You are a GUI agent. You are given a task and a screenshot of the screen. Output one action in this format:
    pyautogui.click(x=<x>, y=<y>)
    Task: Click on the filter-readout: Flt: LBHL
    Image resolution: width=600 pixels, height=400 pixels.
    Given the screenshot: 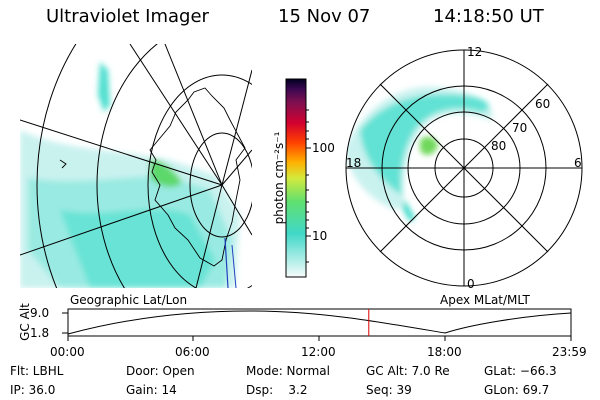 What is the action you would take?
    pyautogui.click(x=37, y=371)
    